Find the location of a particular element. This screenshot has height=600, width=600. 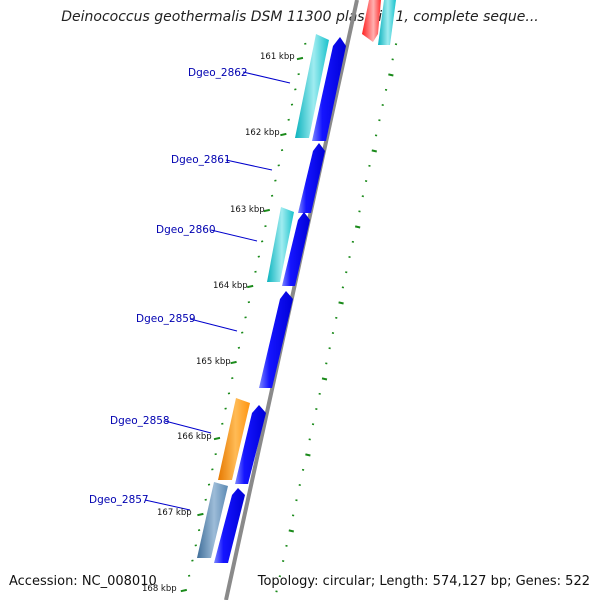

gene-label-2860: Dgeo_2860 is located at coordinates (186, 230).